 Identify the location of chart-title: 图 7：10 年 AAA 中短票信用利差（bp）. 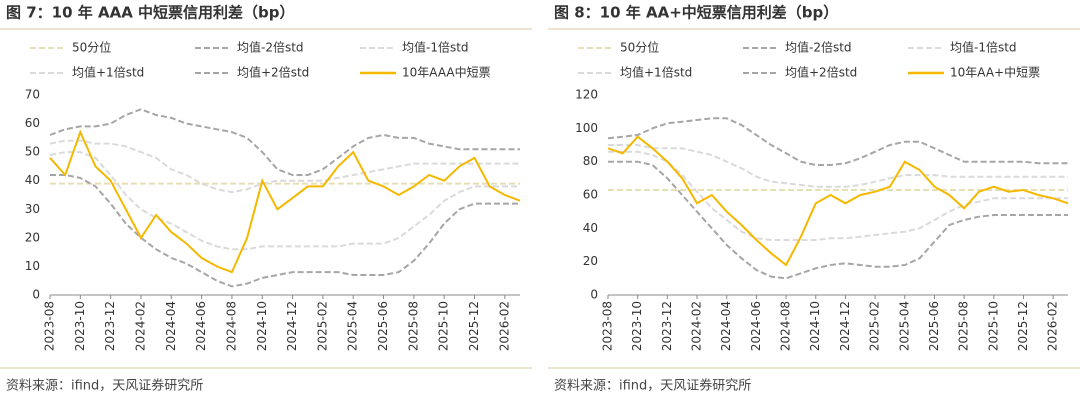
(150, 13).